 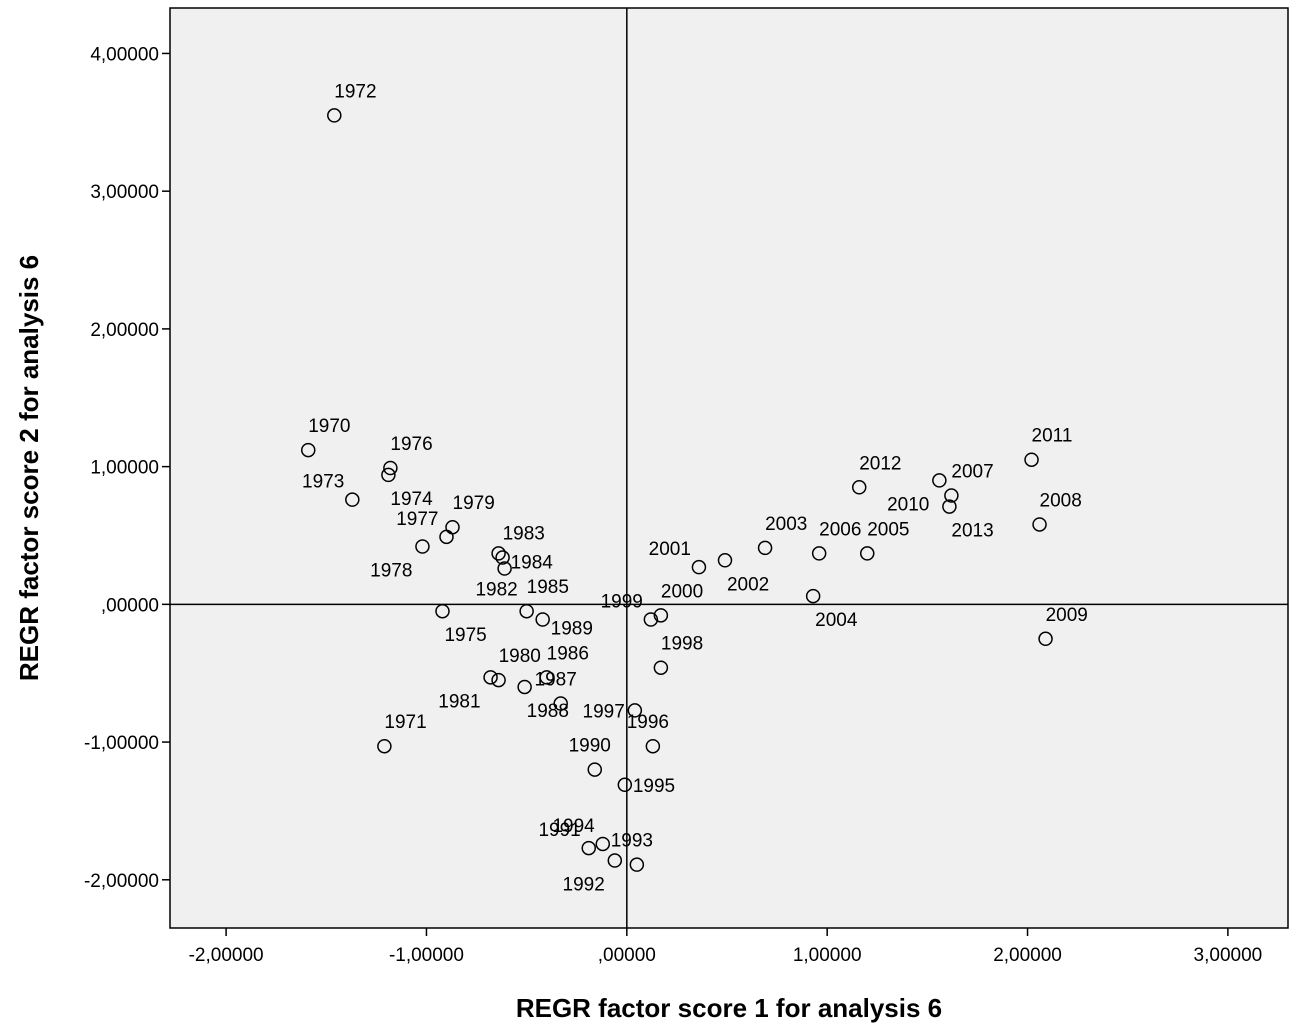 What do you see at coordinates (836, 620) in the screenshot?
I see `point-label: 2004` at bounding box center [836, 620].